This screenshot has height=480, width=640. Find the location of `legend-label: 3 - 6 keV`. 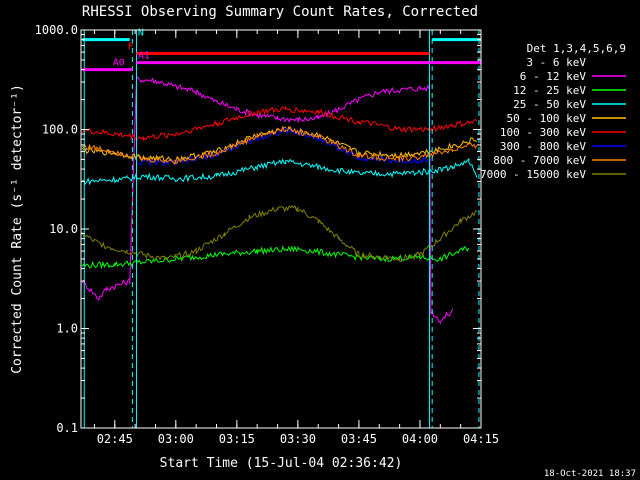

legend-label: 3 - 6 keV is located at coordinates (556, 62).